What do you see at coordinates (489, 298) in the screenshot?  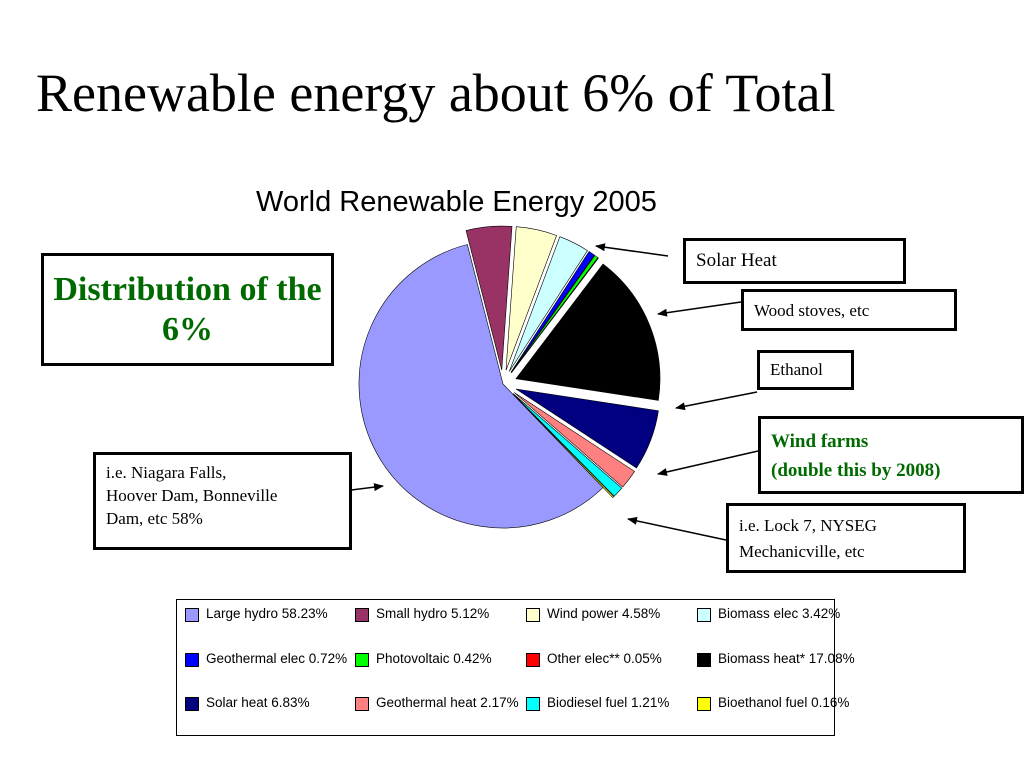 I see `pie-slice-small-hydro` at bounding box center [489, 298].